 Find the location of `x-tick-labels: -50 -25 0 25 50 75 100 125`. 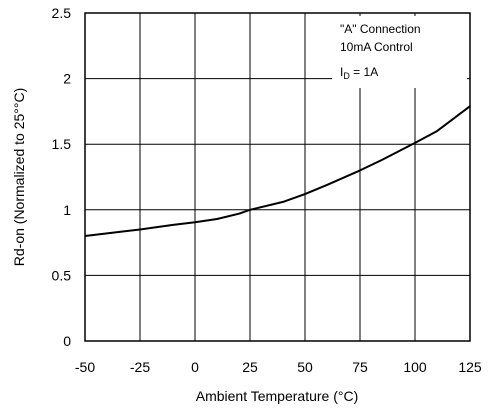

x-tick-labels: -50 -25 0 25 50 75 100 125 is located at coordinates (278, 367).